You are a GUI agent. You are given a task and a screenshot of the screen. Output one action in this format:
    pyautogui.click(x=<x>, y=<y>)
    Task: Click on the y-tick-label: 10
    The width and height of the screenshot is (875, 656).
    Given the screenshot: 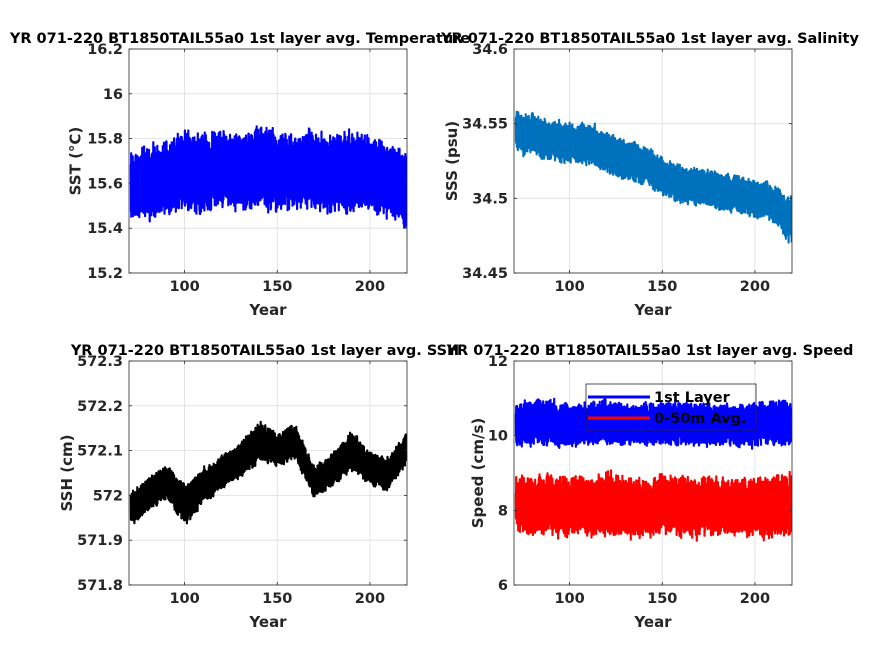 What is the action you would take?
    pyautogui.click(x=498, y=437)
    